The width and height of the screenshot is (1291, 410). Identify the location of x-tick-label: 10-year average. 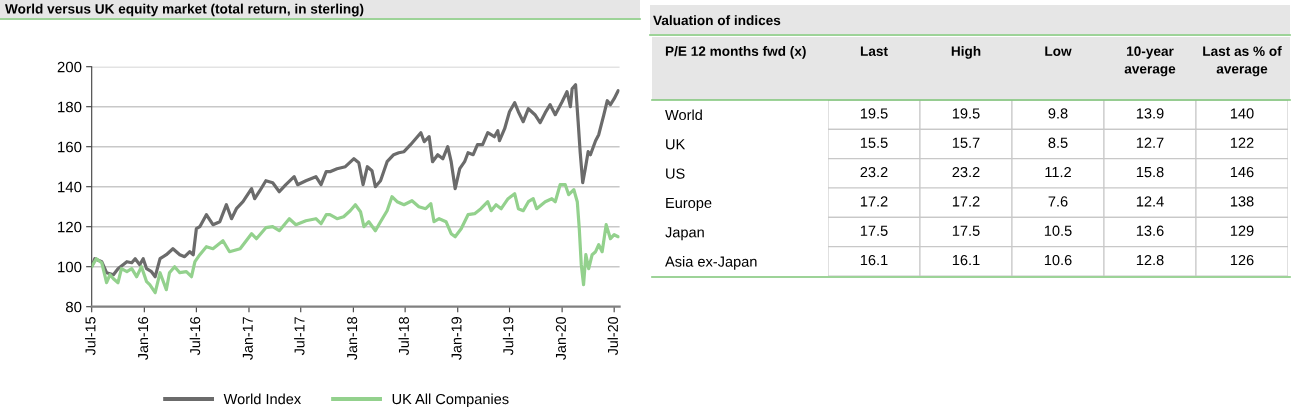
(1150, 61).